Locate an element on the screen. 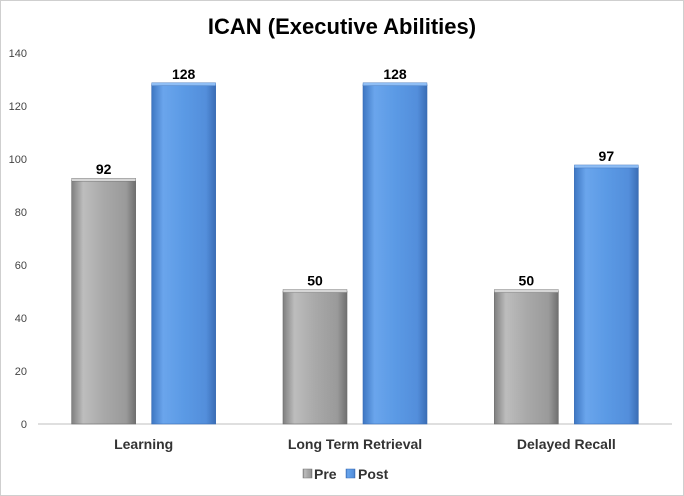 The width and height of the screenshot is (684, 496). chart-title: ICAN (Executive Abilities) is located at coordinates (342, 26).